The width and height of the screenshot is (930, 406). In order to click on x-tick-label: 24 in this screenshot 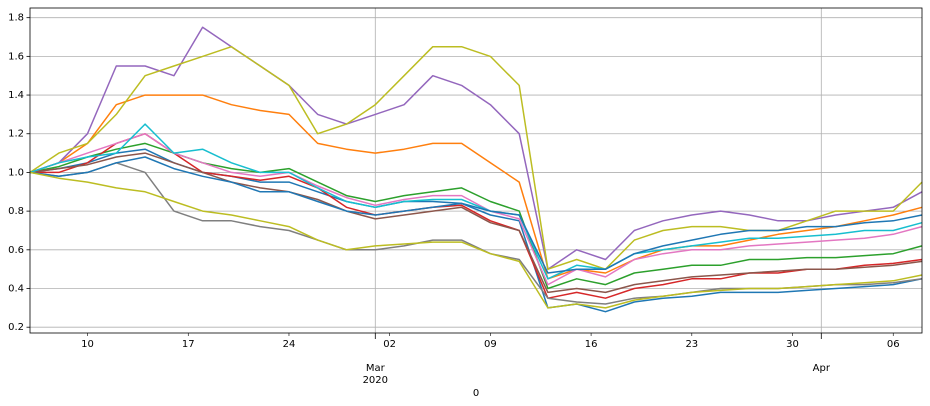, I will do `click(289, 344)`.